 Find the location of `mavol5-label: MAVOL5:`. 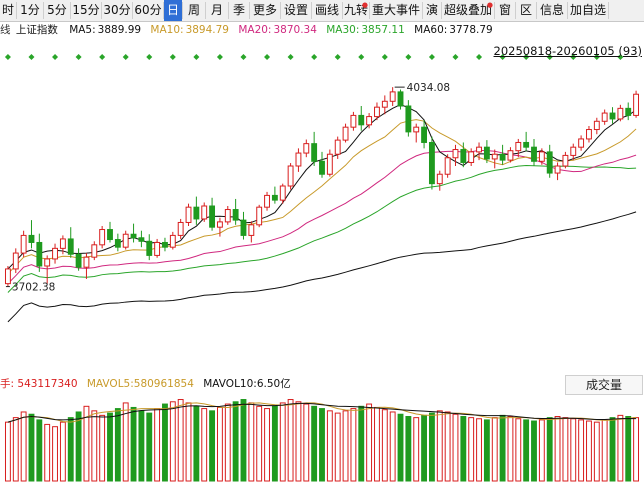

mavol5-label: MAVOL5: is located at coordinates (110, 384).